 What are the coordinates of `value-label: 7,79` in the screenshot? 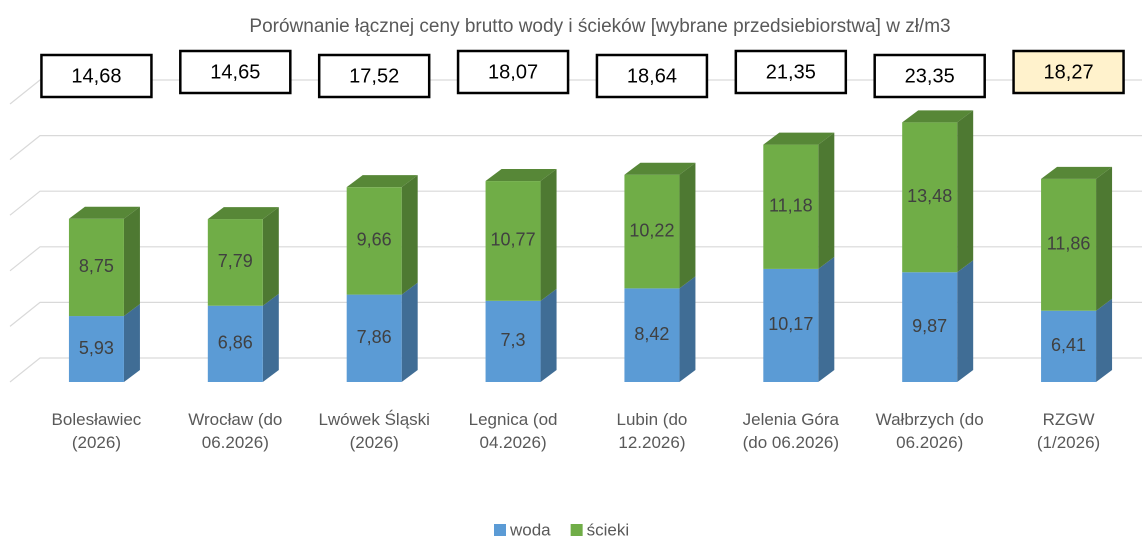 It's located at (235, 261).